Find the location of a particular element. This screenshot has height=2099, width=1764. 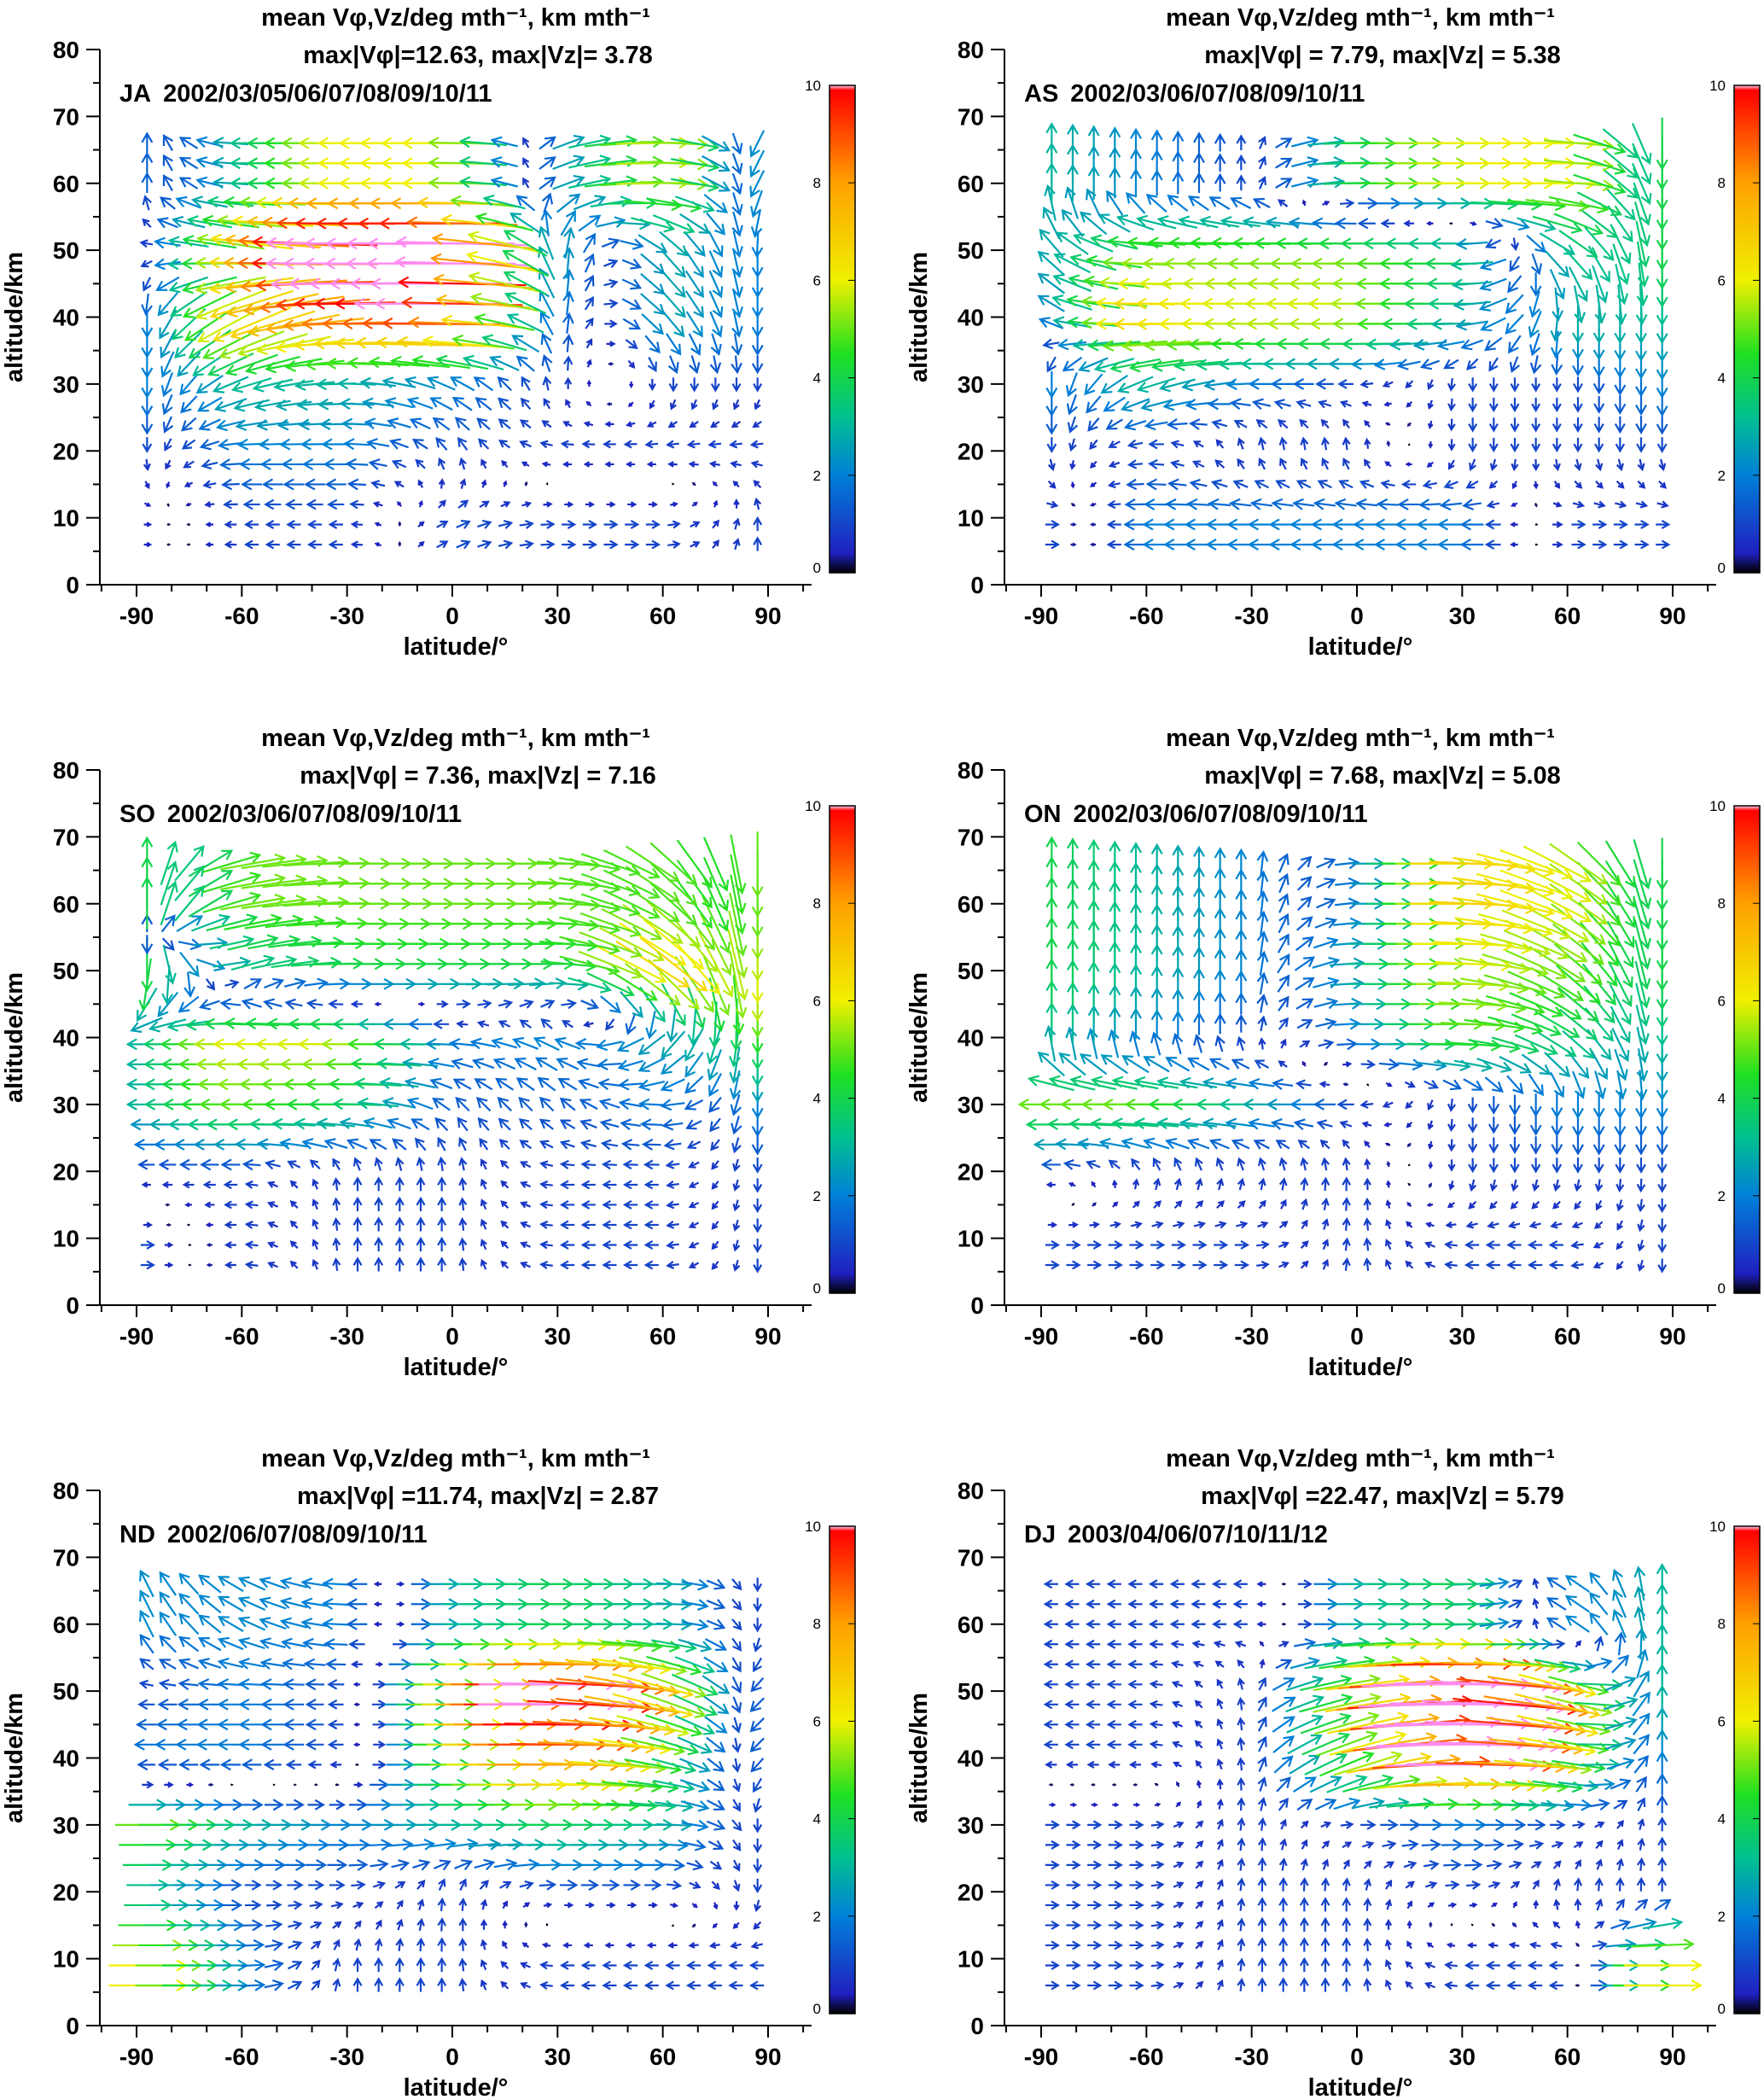

colorbar-tick-label: 2 is located at coordinates (817, 1196).